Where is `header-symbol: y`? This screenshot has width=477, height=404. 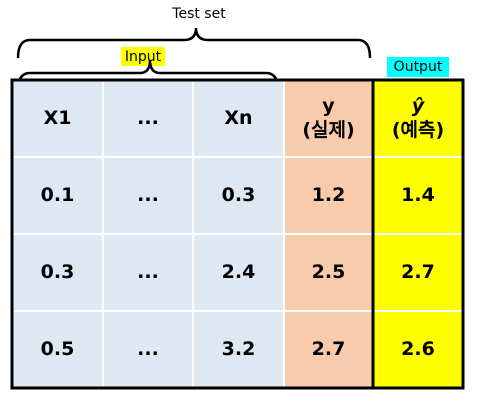
header-symbol: y is located at coordinates (328, 106).